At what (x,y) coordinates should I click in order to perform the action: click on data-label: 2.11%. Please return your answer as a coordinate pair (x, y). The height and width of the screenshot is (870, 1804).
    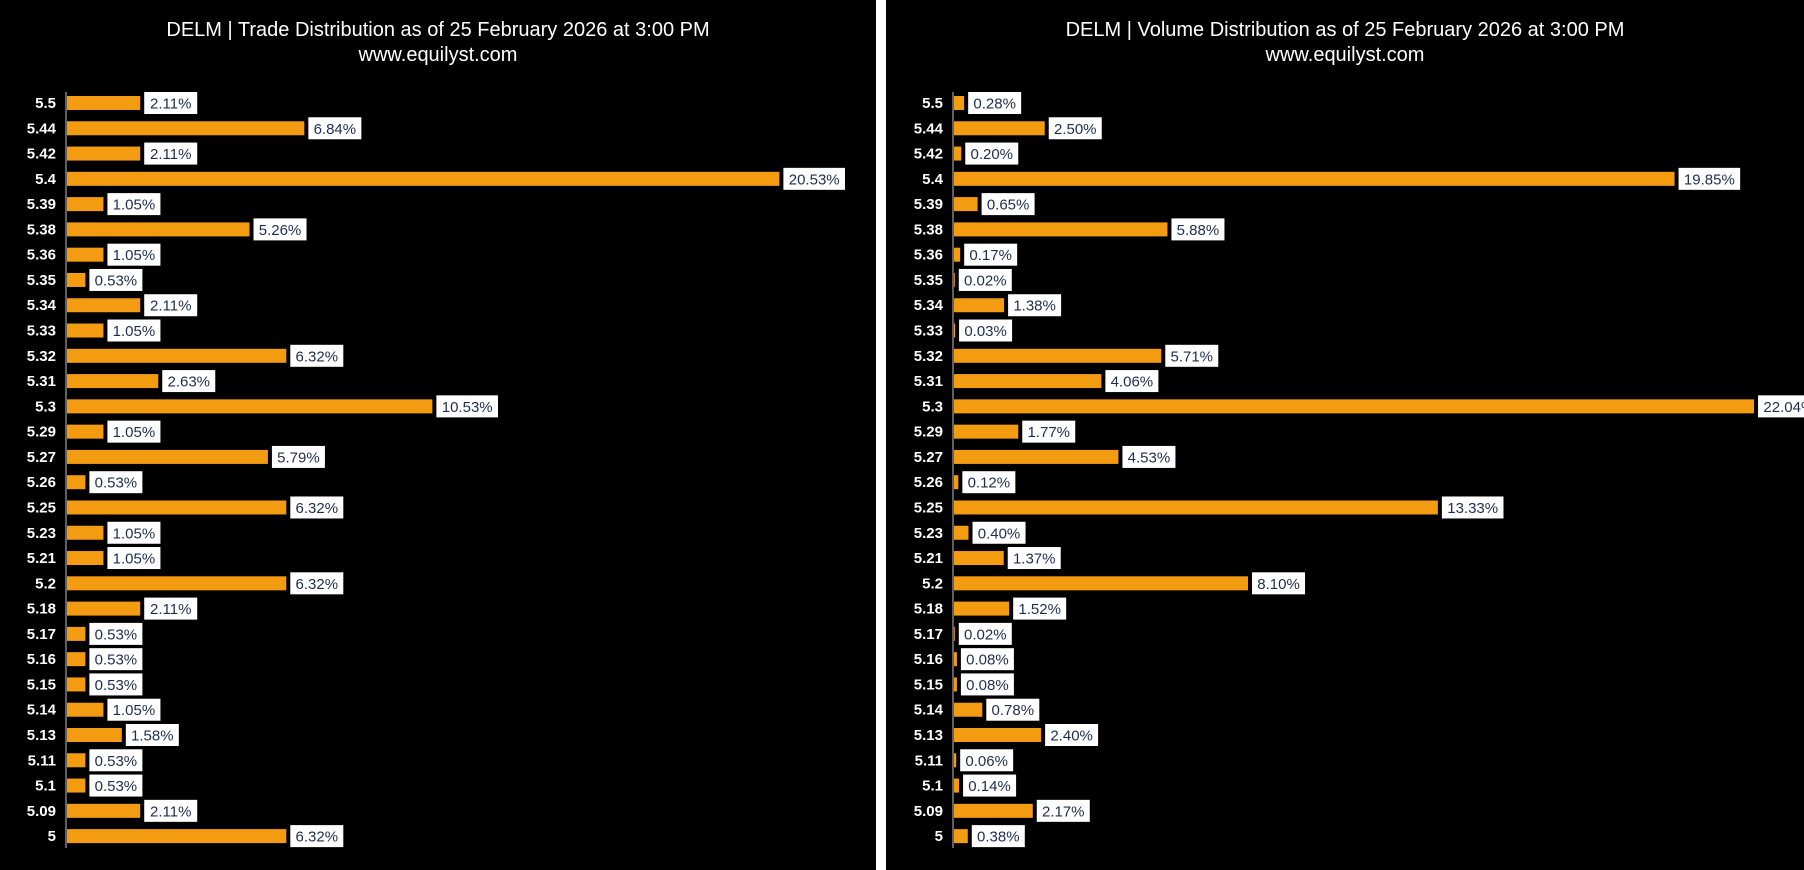
    Looking at the image, I should click on (170, 154).